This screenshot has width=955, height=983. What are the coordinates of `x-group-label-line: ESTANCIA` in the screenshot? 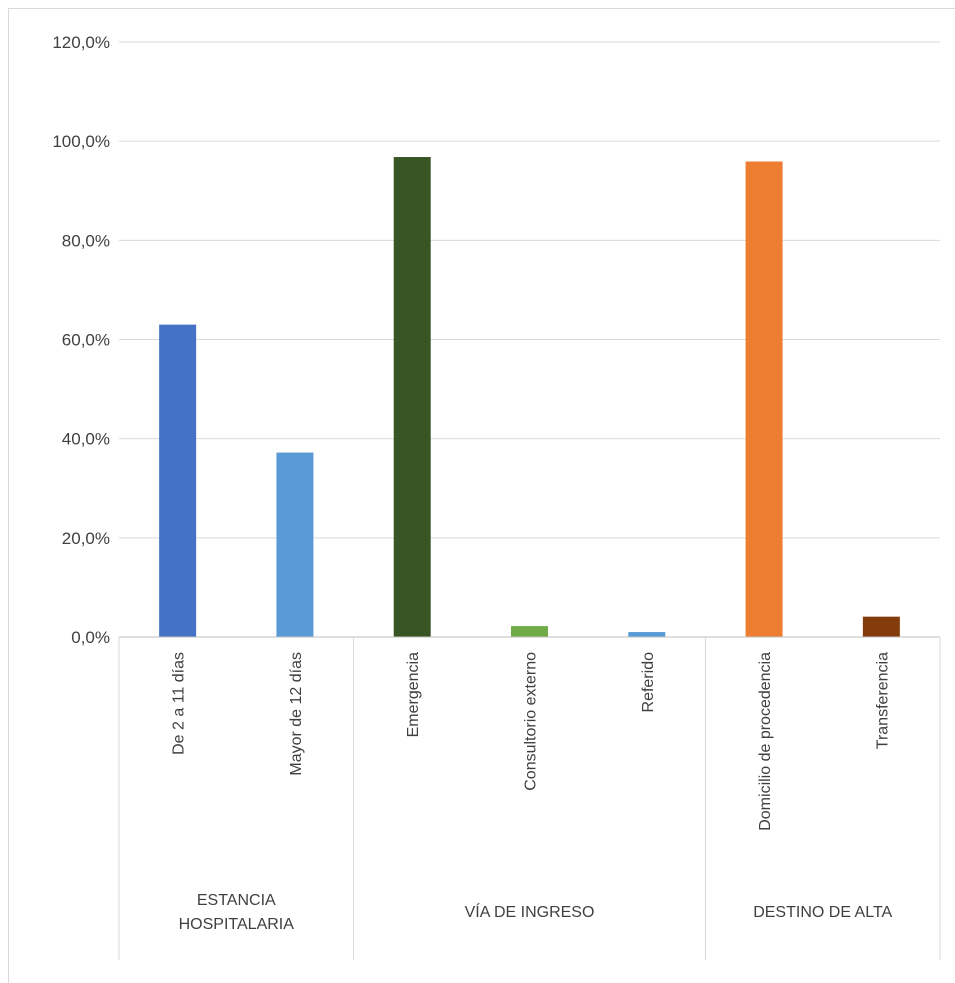 It's located at (236, 900).